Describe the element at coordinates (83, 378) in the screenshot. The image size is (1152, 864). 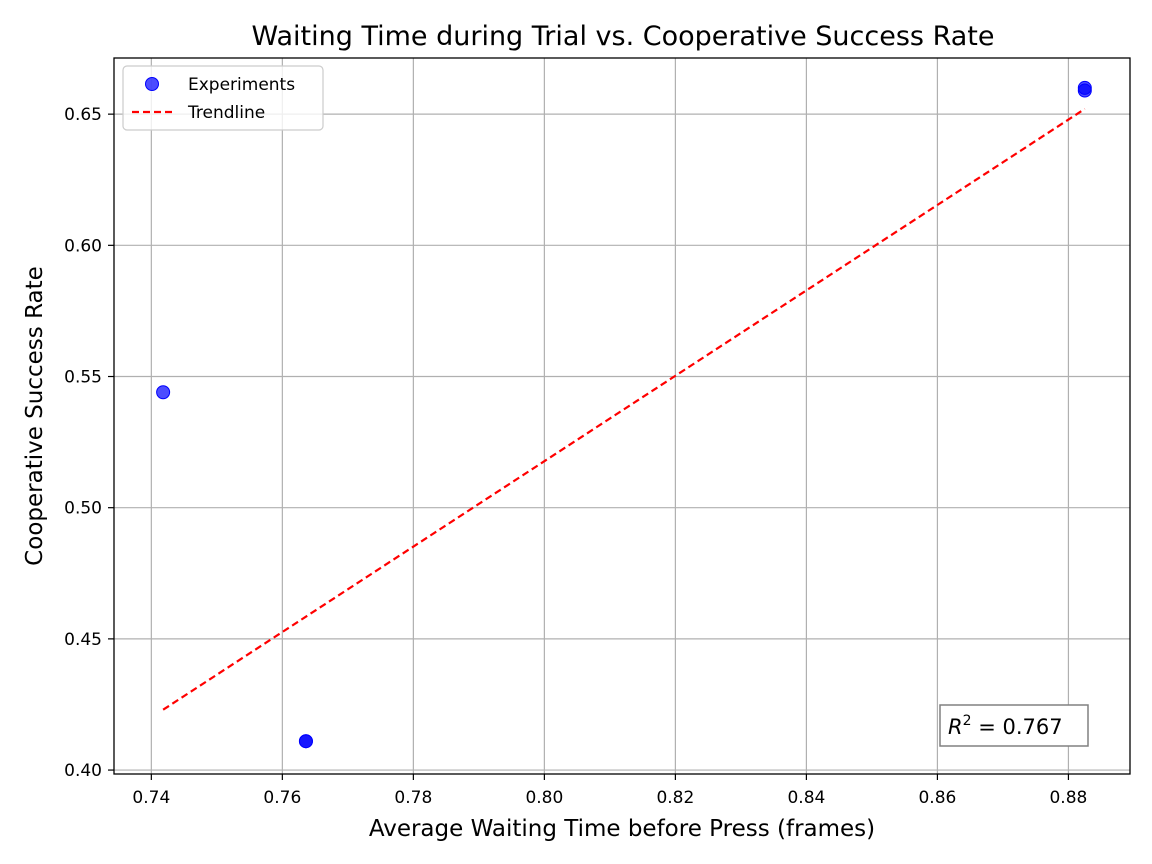
I see `y-tick-label: 0.55` at that location.